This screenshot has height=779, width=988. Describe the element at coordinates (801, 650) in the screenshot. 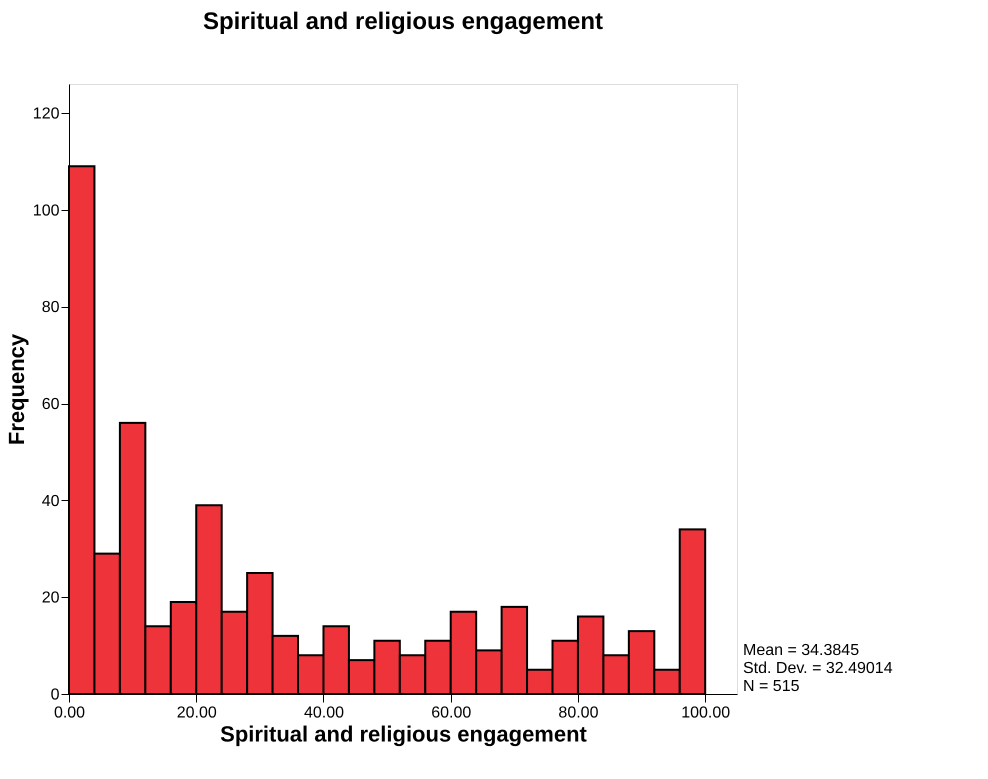

I see `text: Mean = 34.3845` at that location.